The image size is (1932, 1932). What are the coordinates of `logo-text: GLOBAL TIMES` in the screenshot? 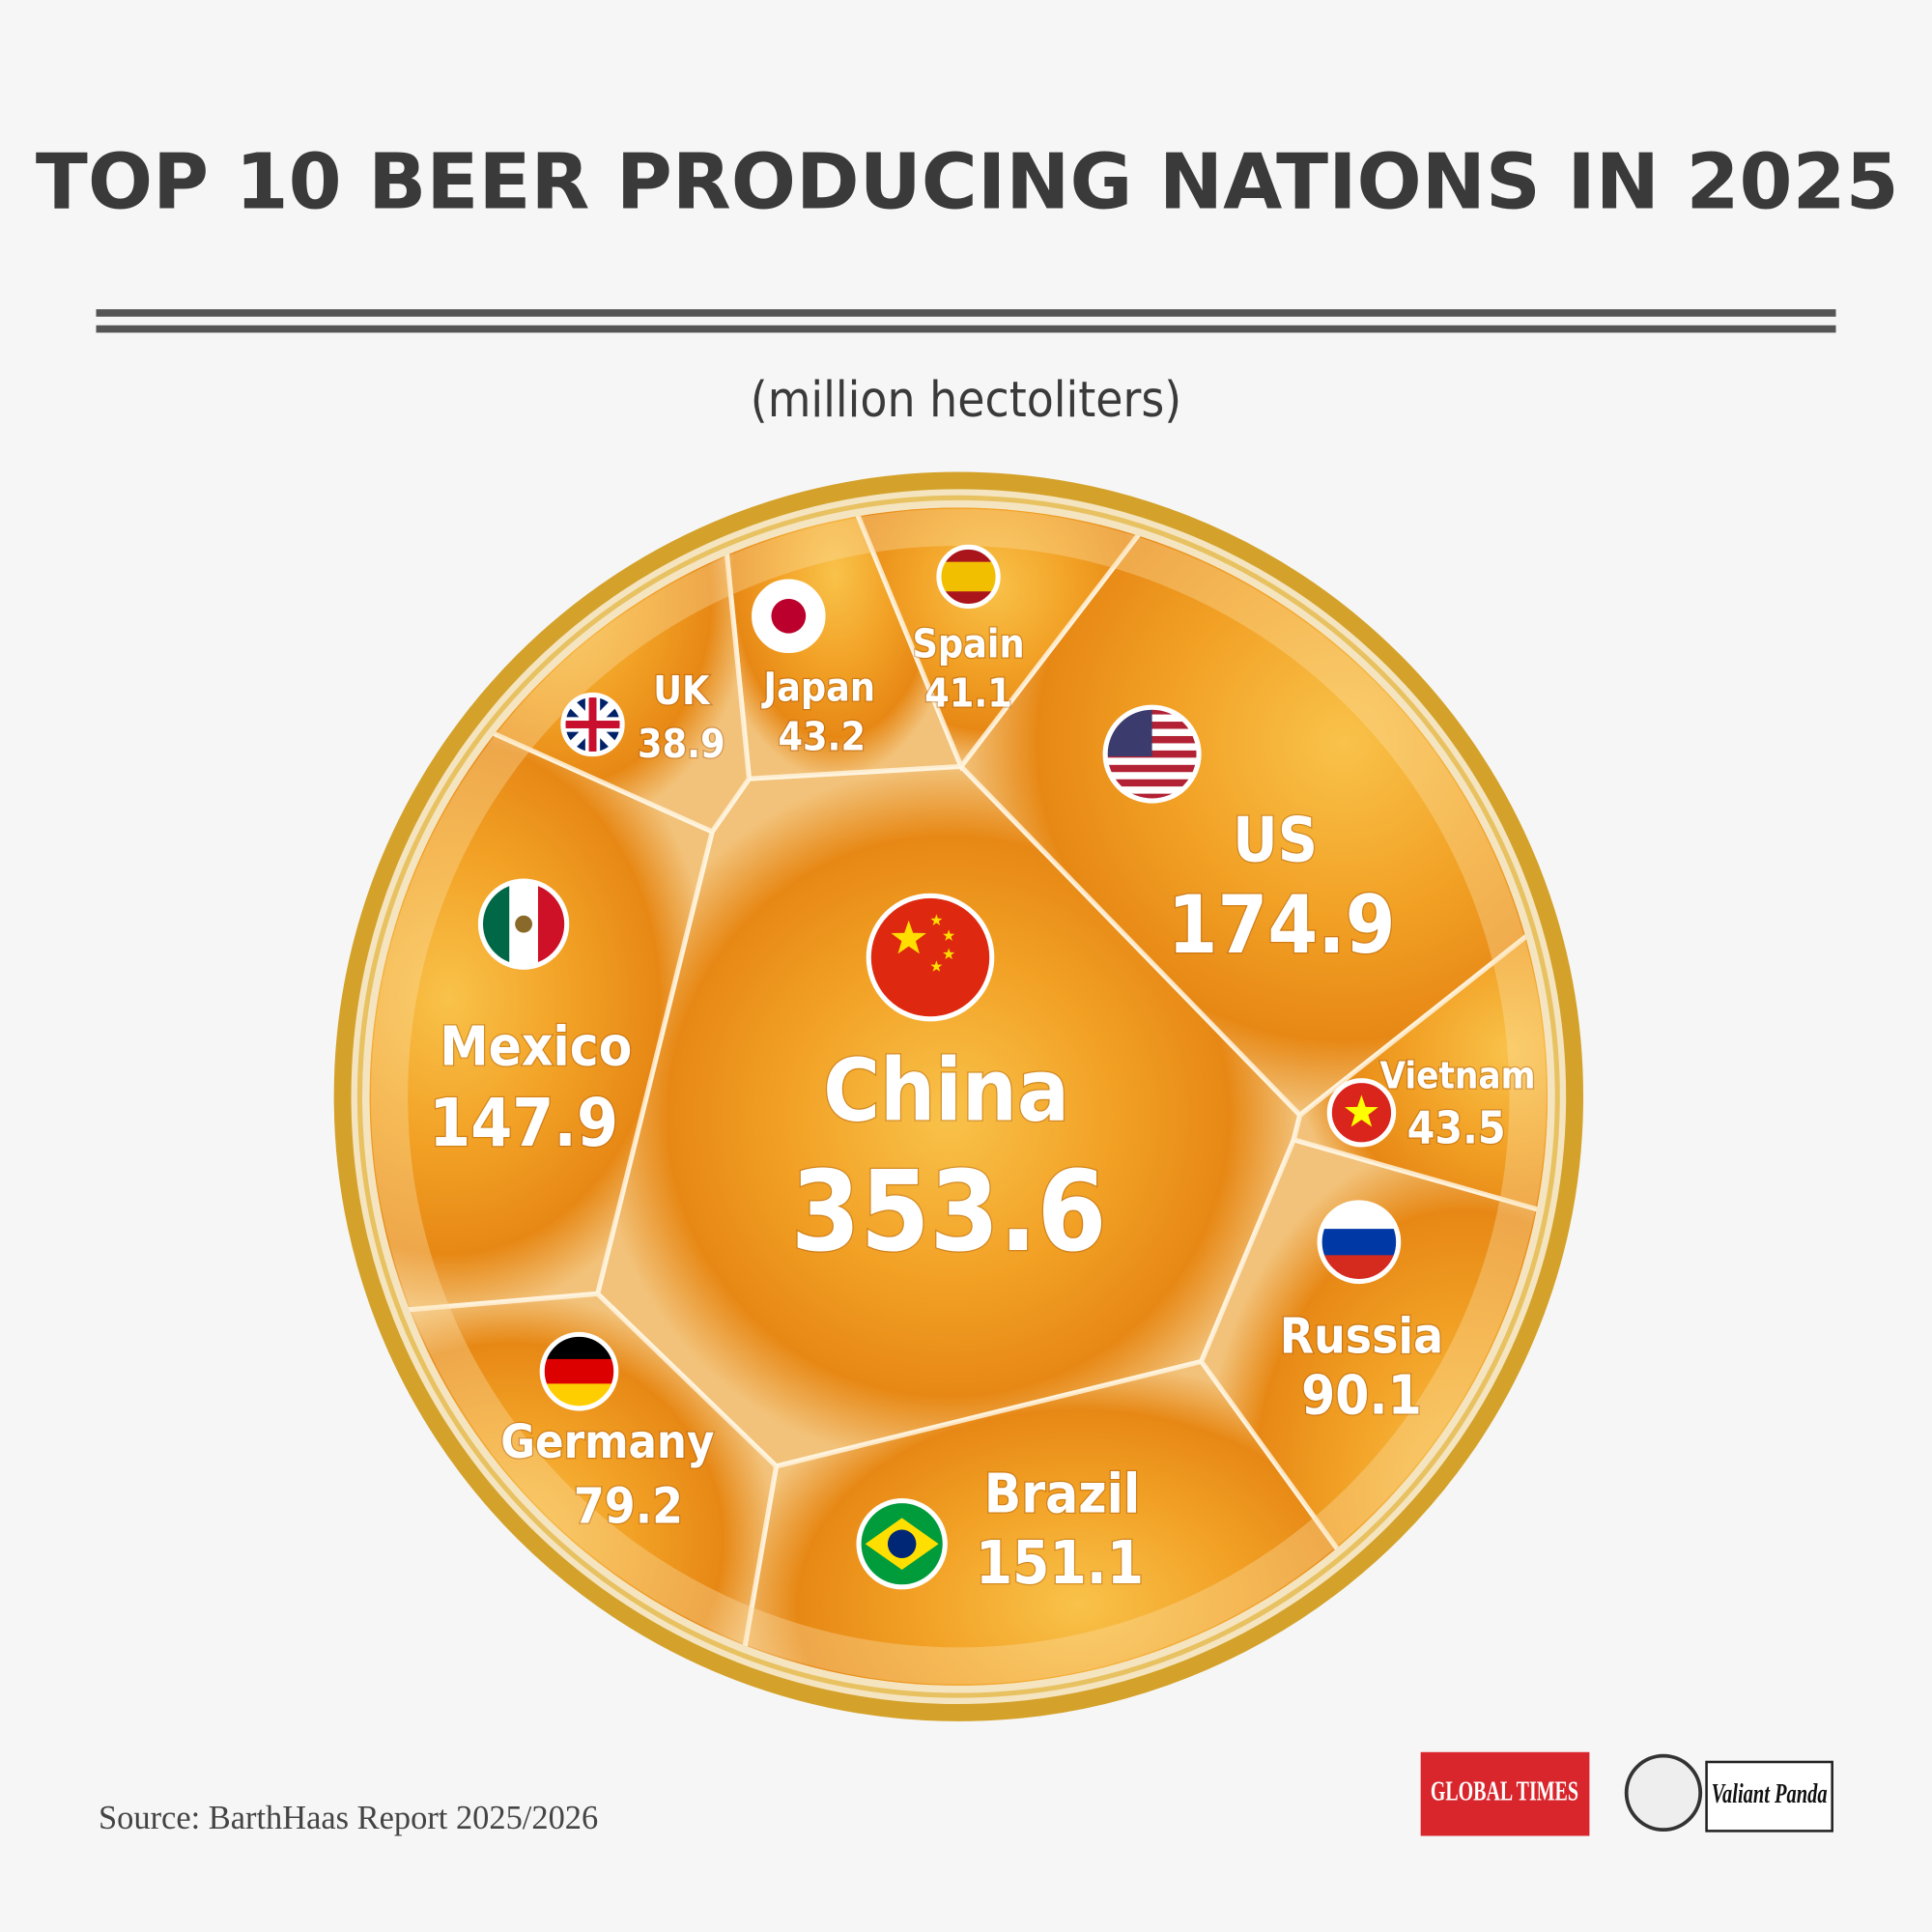 It's located at (1504, 1792).